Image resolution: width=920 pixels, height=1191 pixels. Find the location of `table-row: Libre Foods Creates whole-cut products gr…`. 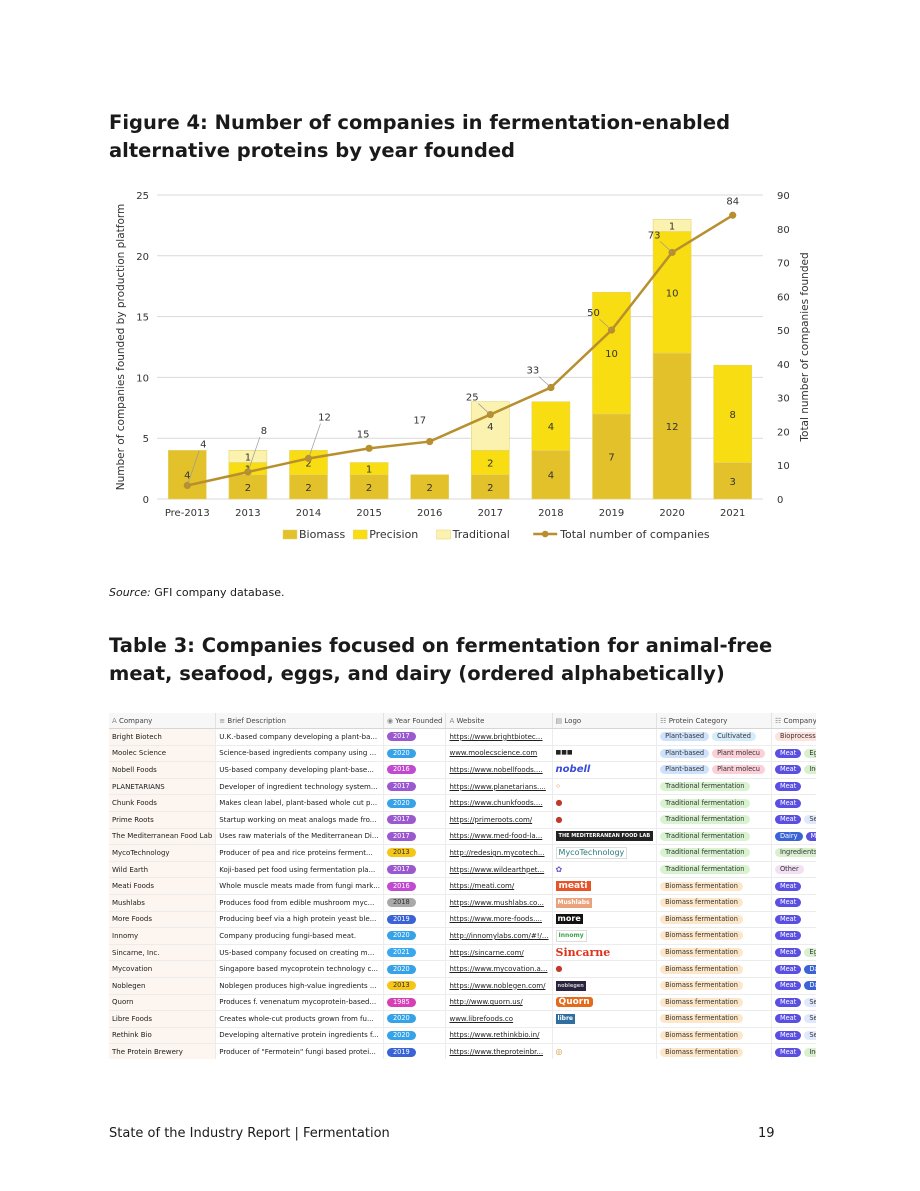

table-row: Libre Foods Creates whole-cut products gr… is located at coordinates (462, 1019).